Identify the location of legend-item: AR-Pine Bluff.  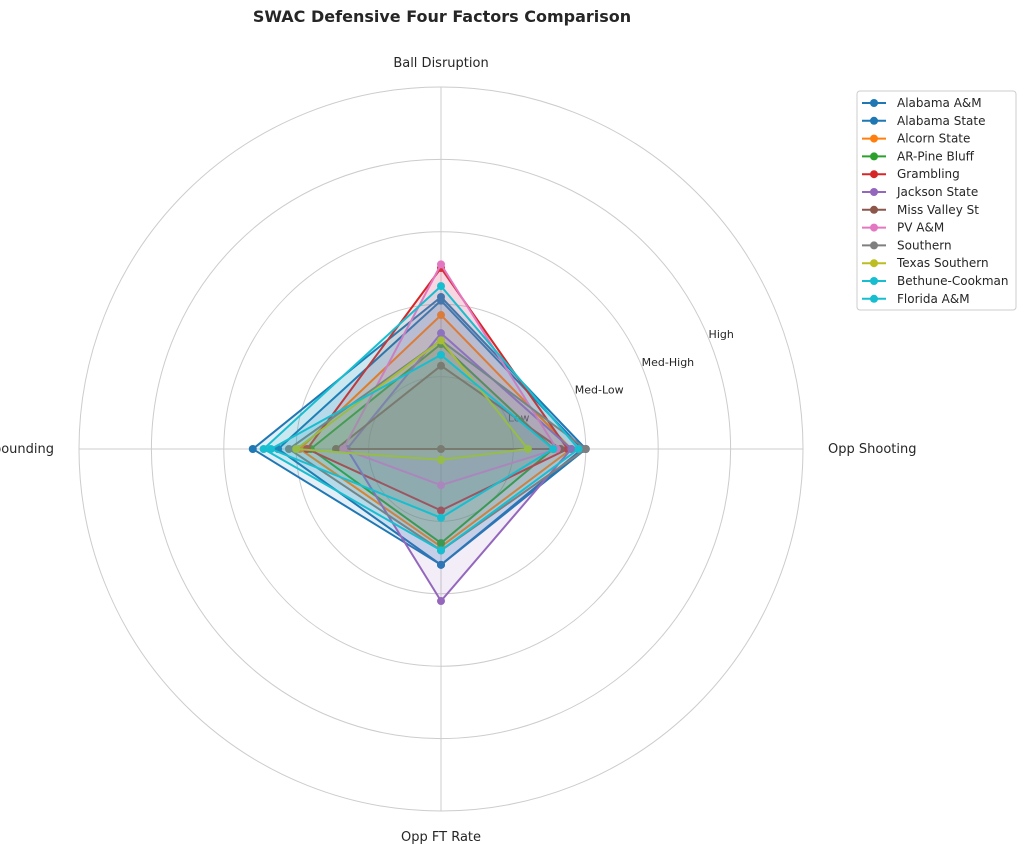
(918, 156).